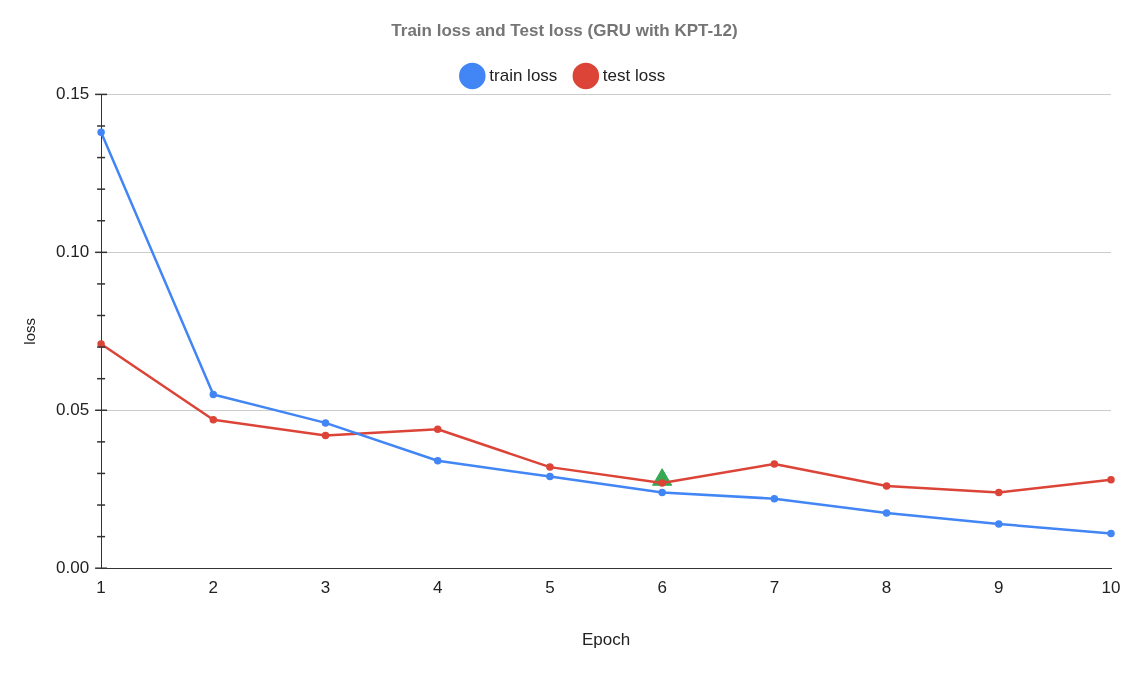  Describe the element at coordinates (1111, 588) in the screenshot. I see `x-tick-label: 10` at that location.